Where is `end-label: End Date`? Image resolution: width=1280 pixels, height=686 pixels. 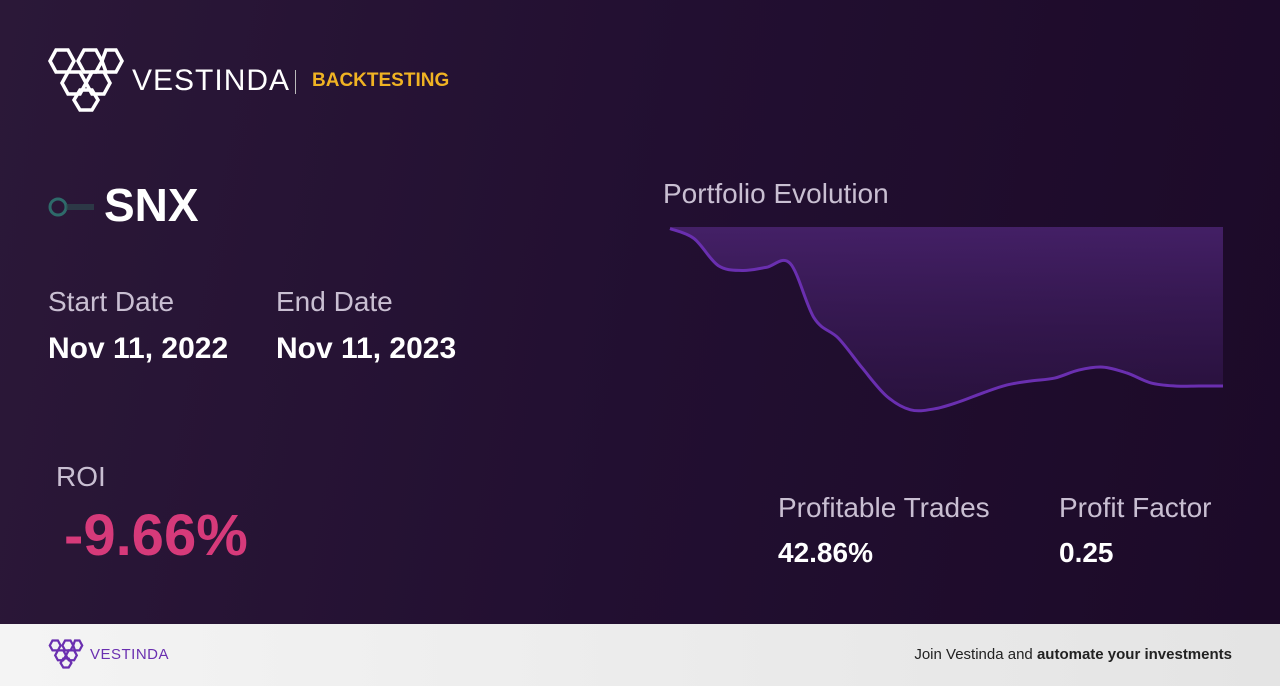 end-label: End Date is located at coordinates (334, 301).